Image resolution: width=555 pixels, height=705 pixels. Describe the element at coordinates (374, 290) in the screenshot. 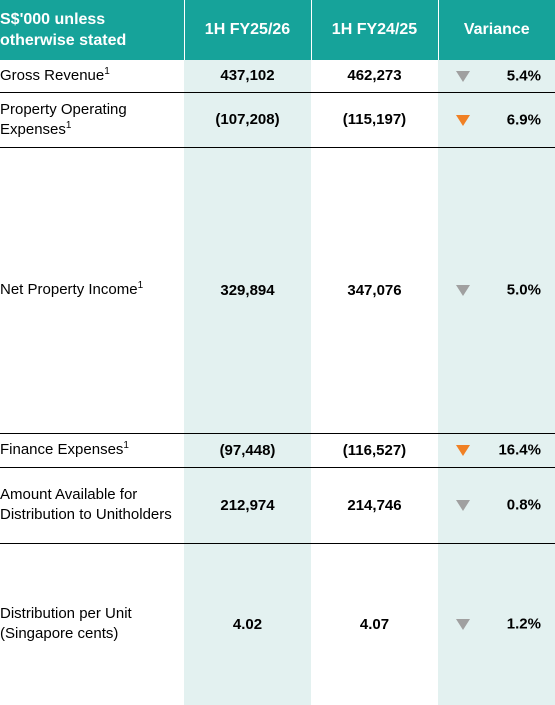

I see `prior-value: 347,076` at that location.